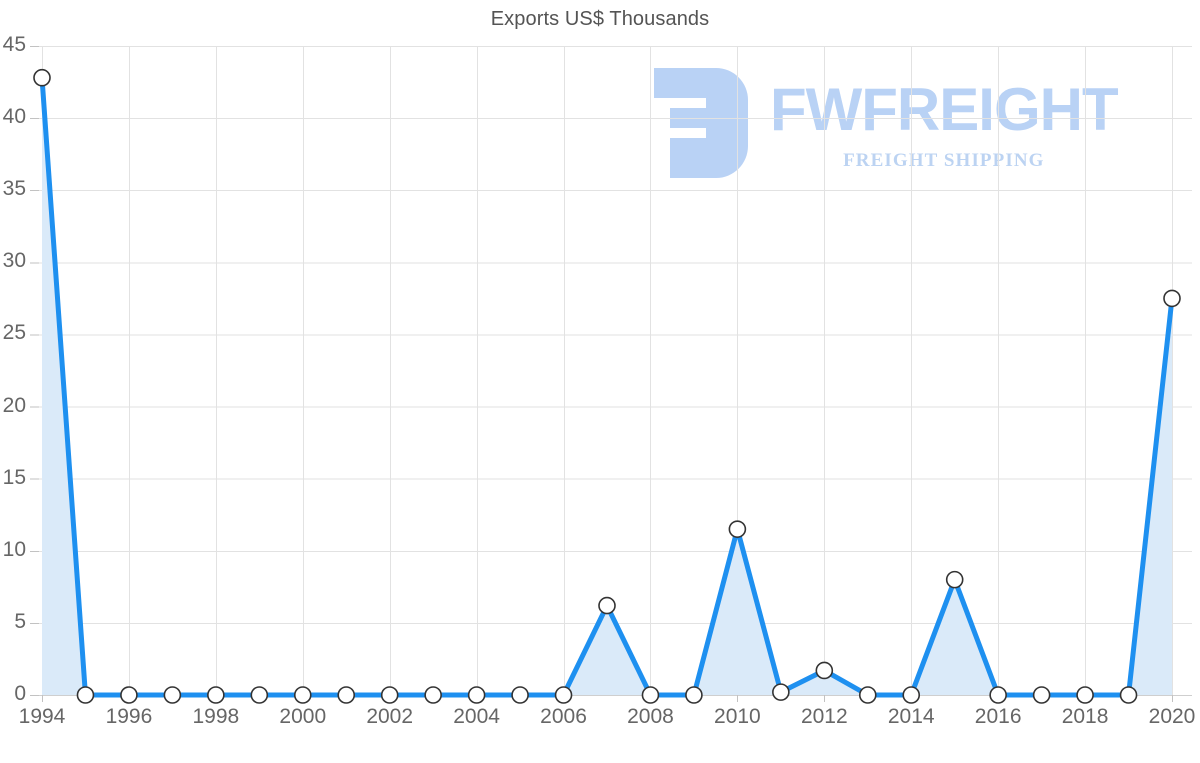 This screenshot has width=1200, height=763. I want to click on x-tick-label: 2012, so click(824, 716).